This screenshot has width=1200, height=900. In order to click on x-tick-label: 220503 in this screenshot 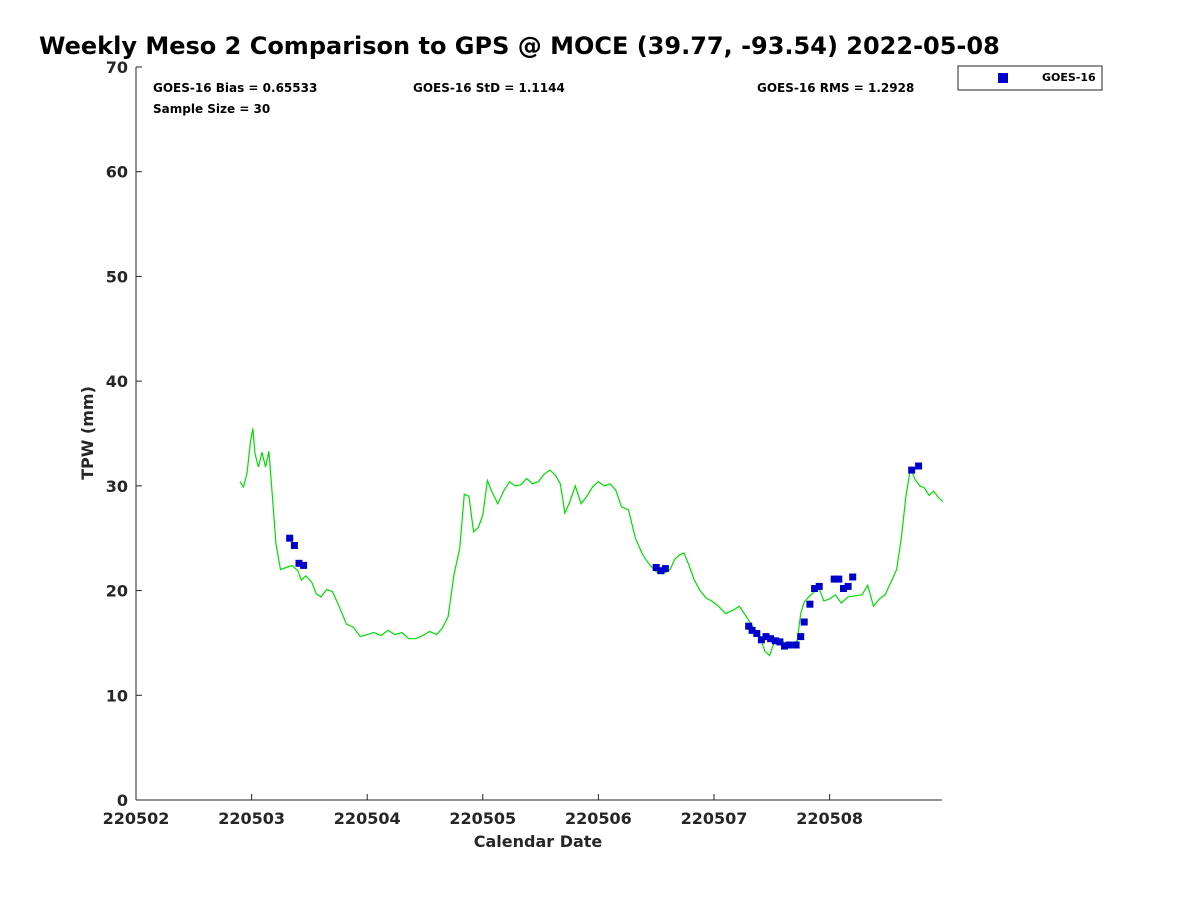, I will do `click(251, 818)`.